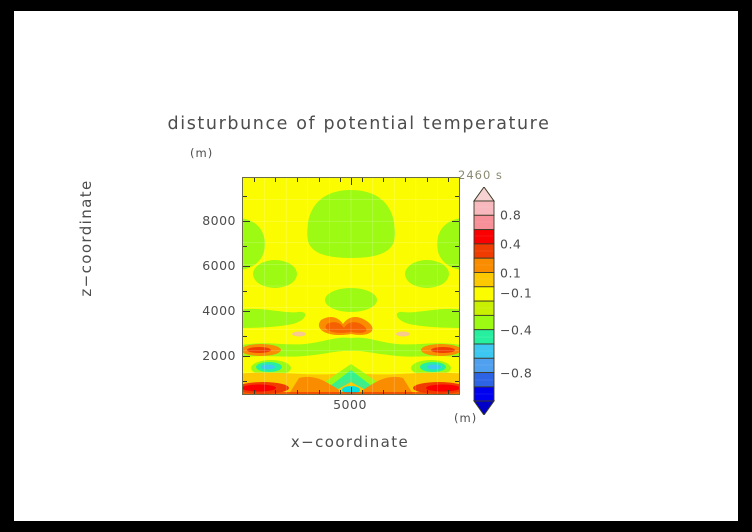 The image size is (752, 532). Describe the element at coordinates (219, 355) in the screenshot. I see `y-tick-label: 2000` at that location.